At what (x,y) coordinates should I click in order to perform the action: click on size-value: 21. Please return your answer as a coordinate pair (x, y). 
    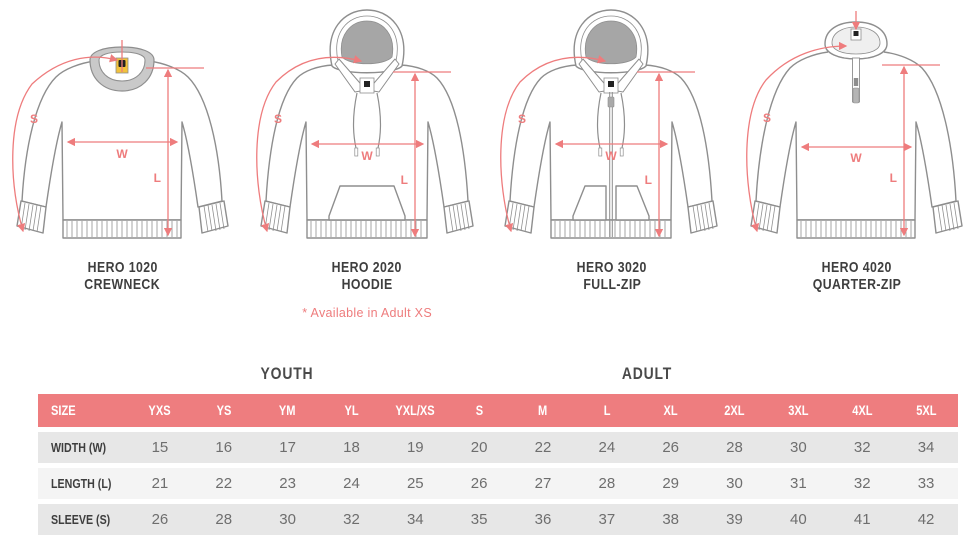
    Looking at the image, I should click on (160, 483).